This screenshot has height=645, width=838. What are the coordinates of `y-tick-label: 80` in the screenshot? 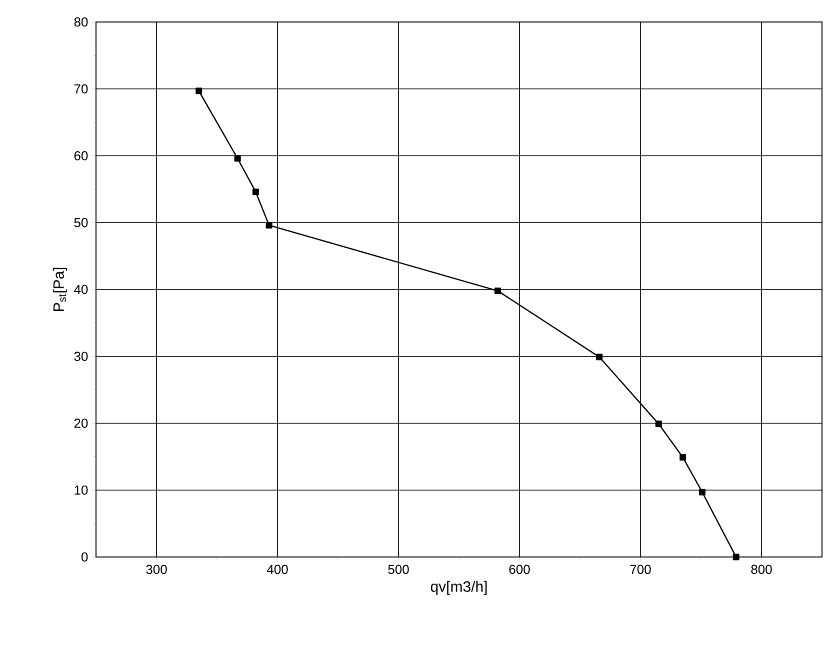 It's located at (81, 22).